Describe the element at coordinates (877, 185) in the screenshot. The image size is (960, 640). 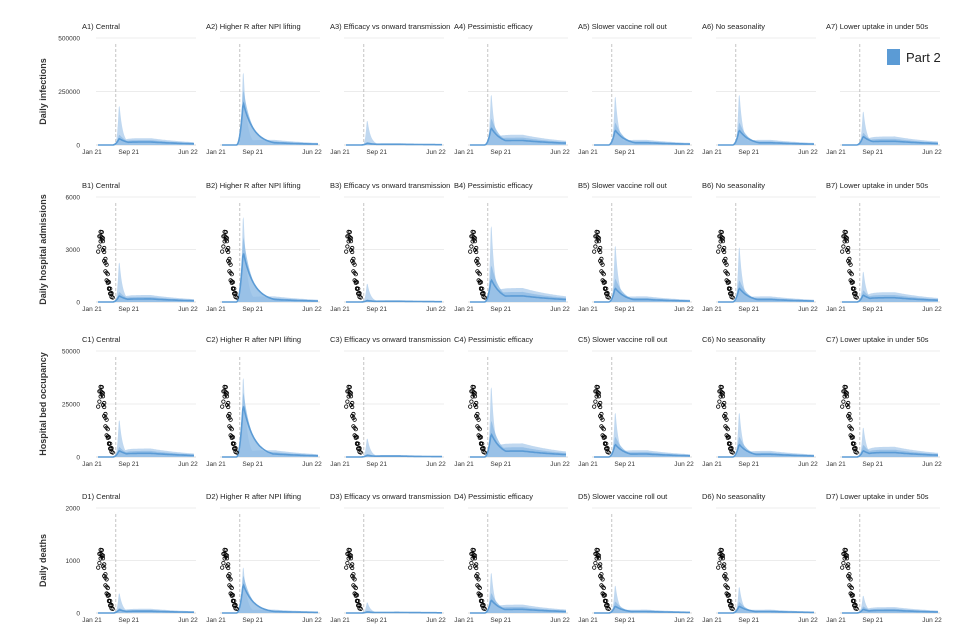
I see `panel-title: B7) Lower uptake in under 50s` at that location.